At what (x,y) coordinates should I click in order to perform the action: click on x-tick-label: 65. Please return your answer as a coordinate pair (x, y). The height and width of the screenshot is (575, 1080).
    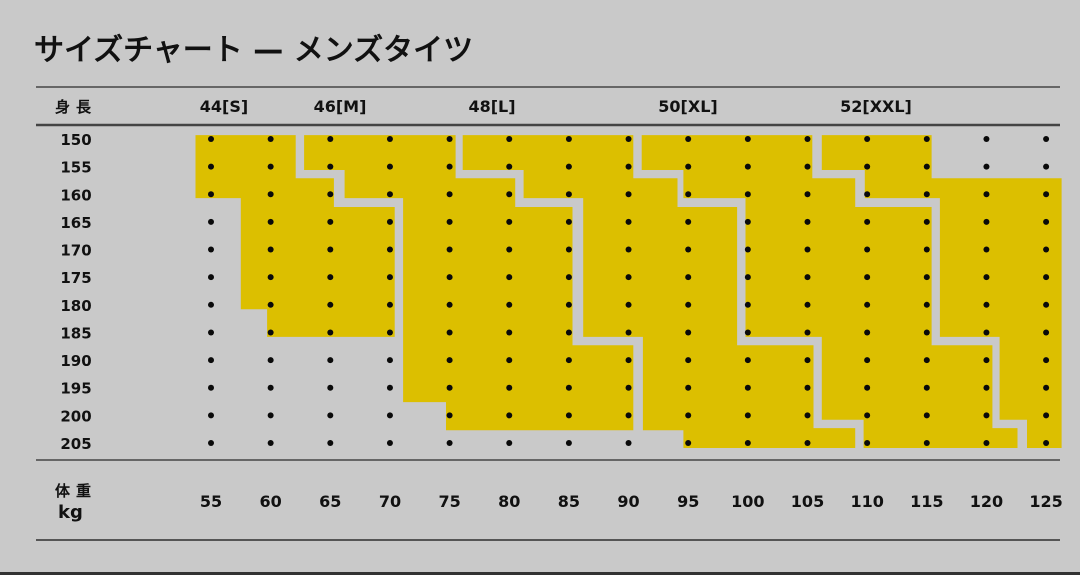
    Looking at the image, I should click on (330, 501).